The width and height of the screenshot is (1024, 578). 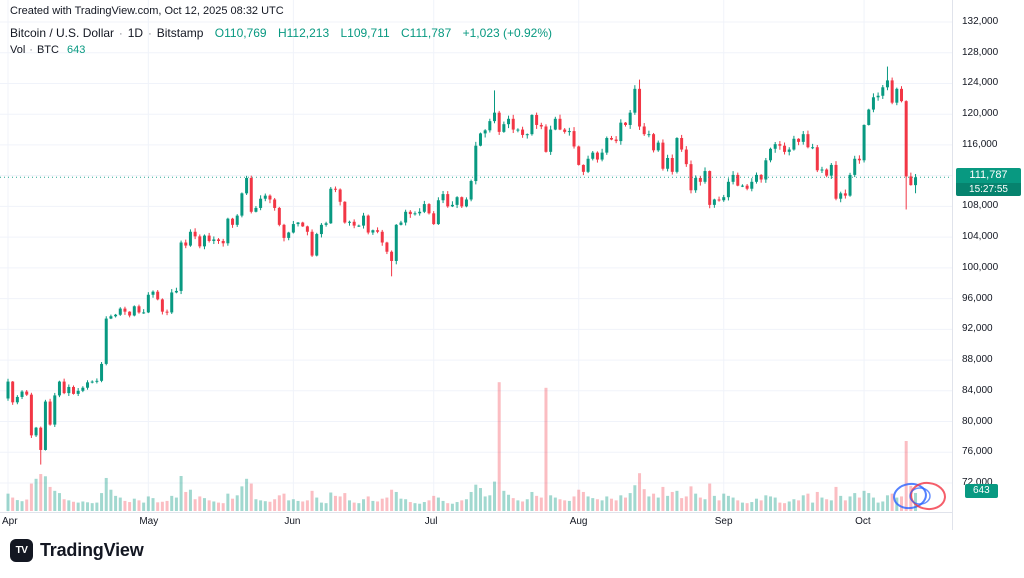 What do you see at coordinates (578, 521) in the screenshot?
I see `time-axis-label: Aug` at bounding box center [578, 521].